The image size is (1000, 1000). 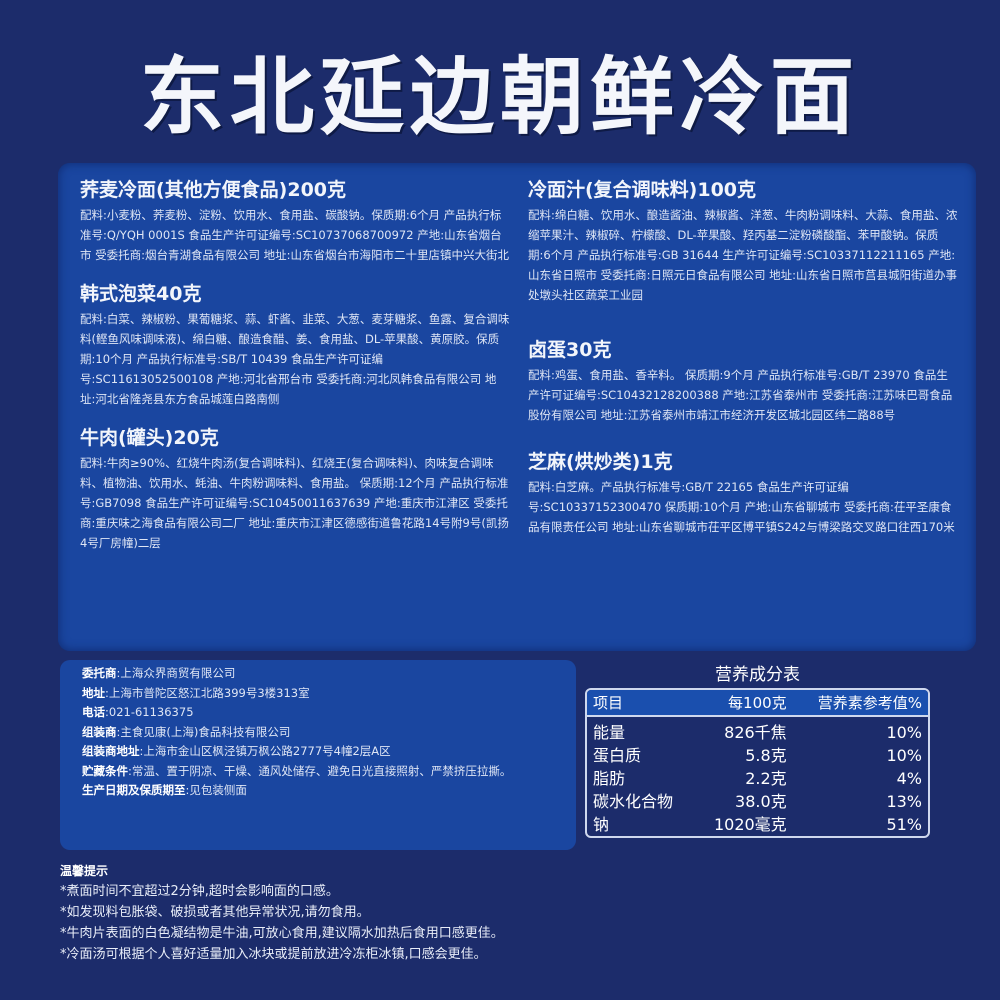 I want to click on tip-item: *如发现料包胀袋、破损或者其他异常状况,请勿食用。, so click(x=215, y=912).